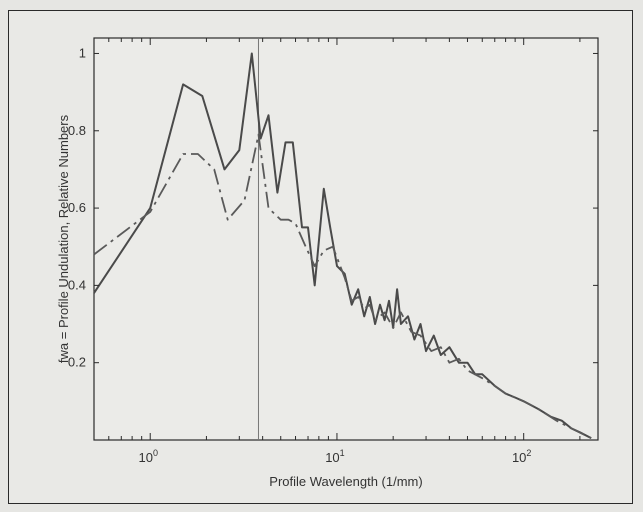 This screenshot has height=512, width=643. What do you see at coordinates (77, 130) in the screenshot?
I see `y-tick-label: 0.8` at bounding box center [77, 130].